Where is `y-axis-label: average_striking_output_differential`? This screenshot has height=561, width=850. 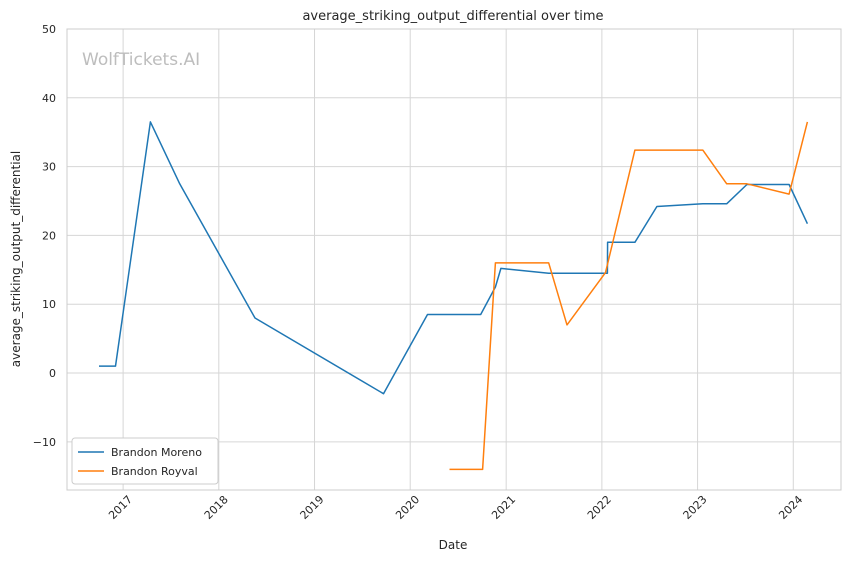 y-axis-label: average_striking_output_differential is located at coordinates (16, 259).